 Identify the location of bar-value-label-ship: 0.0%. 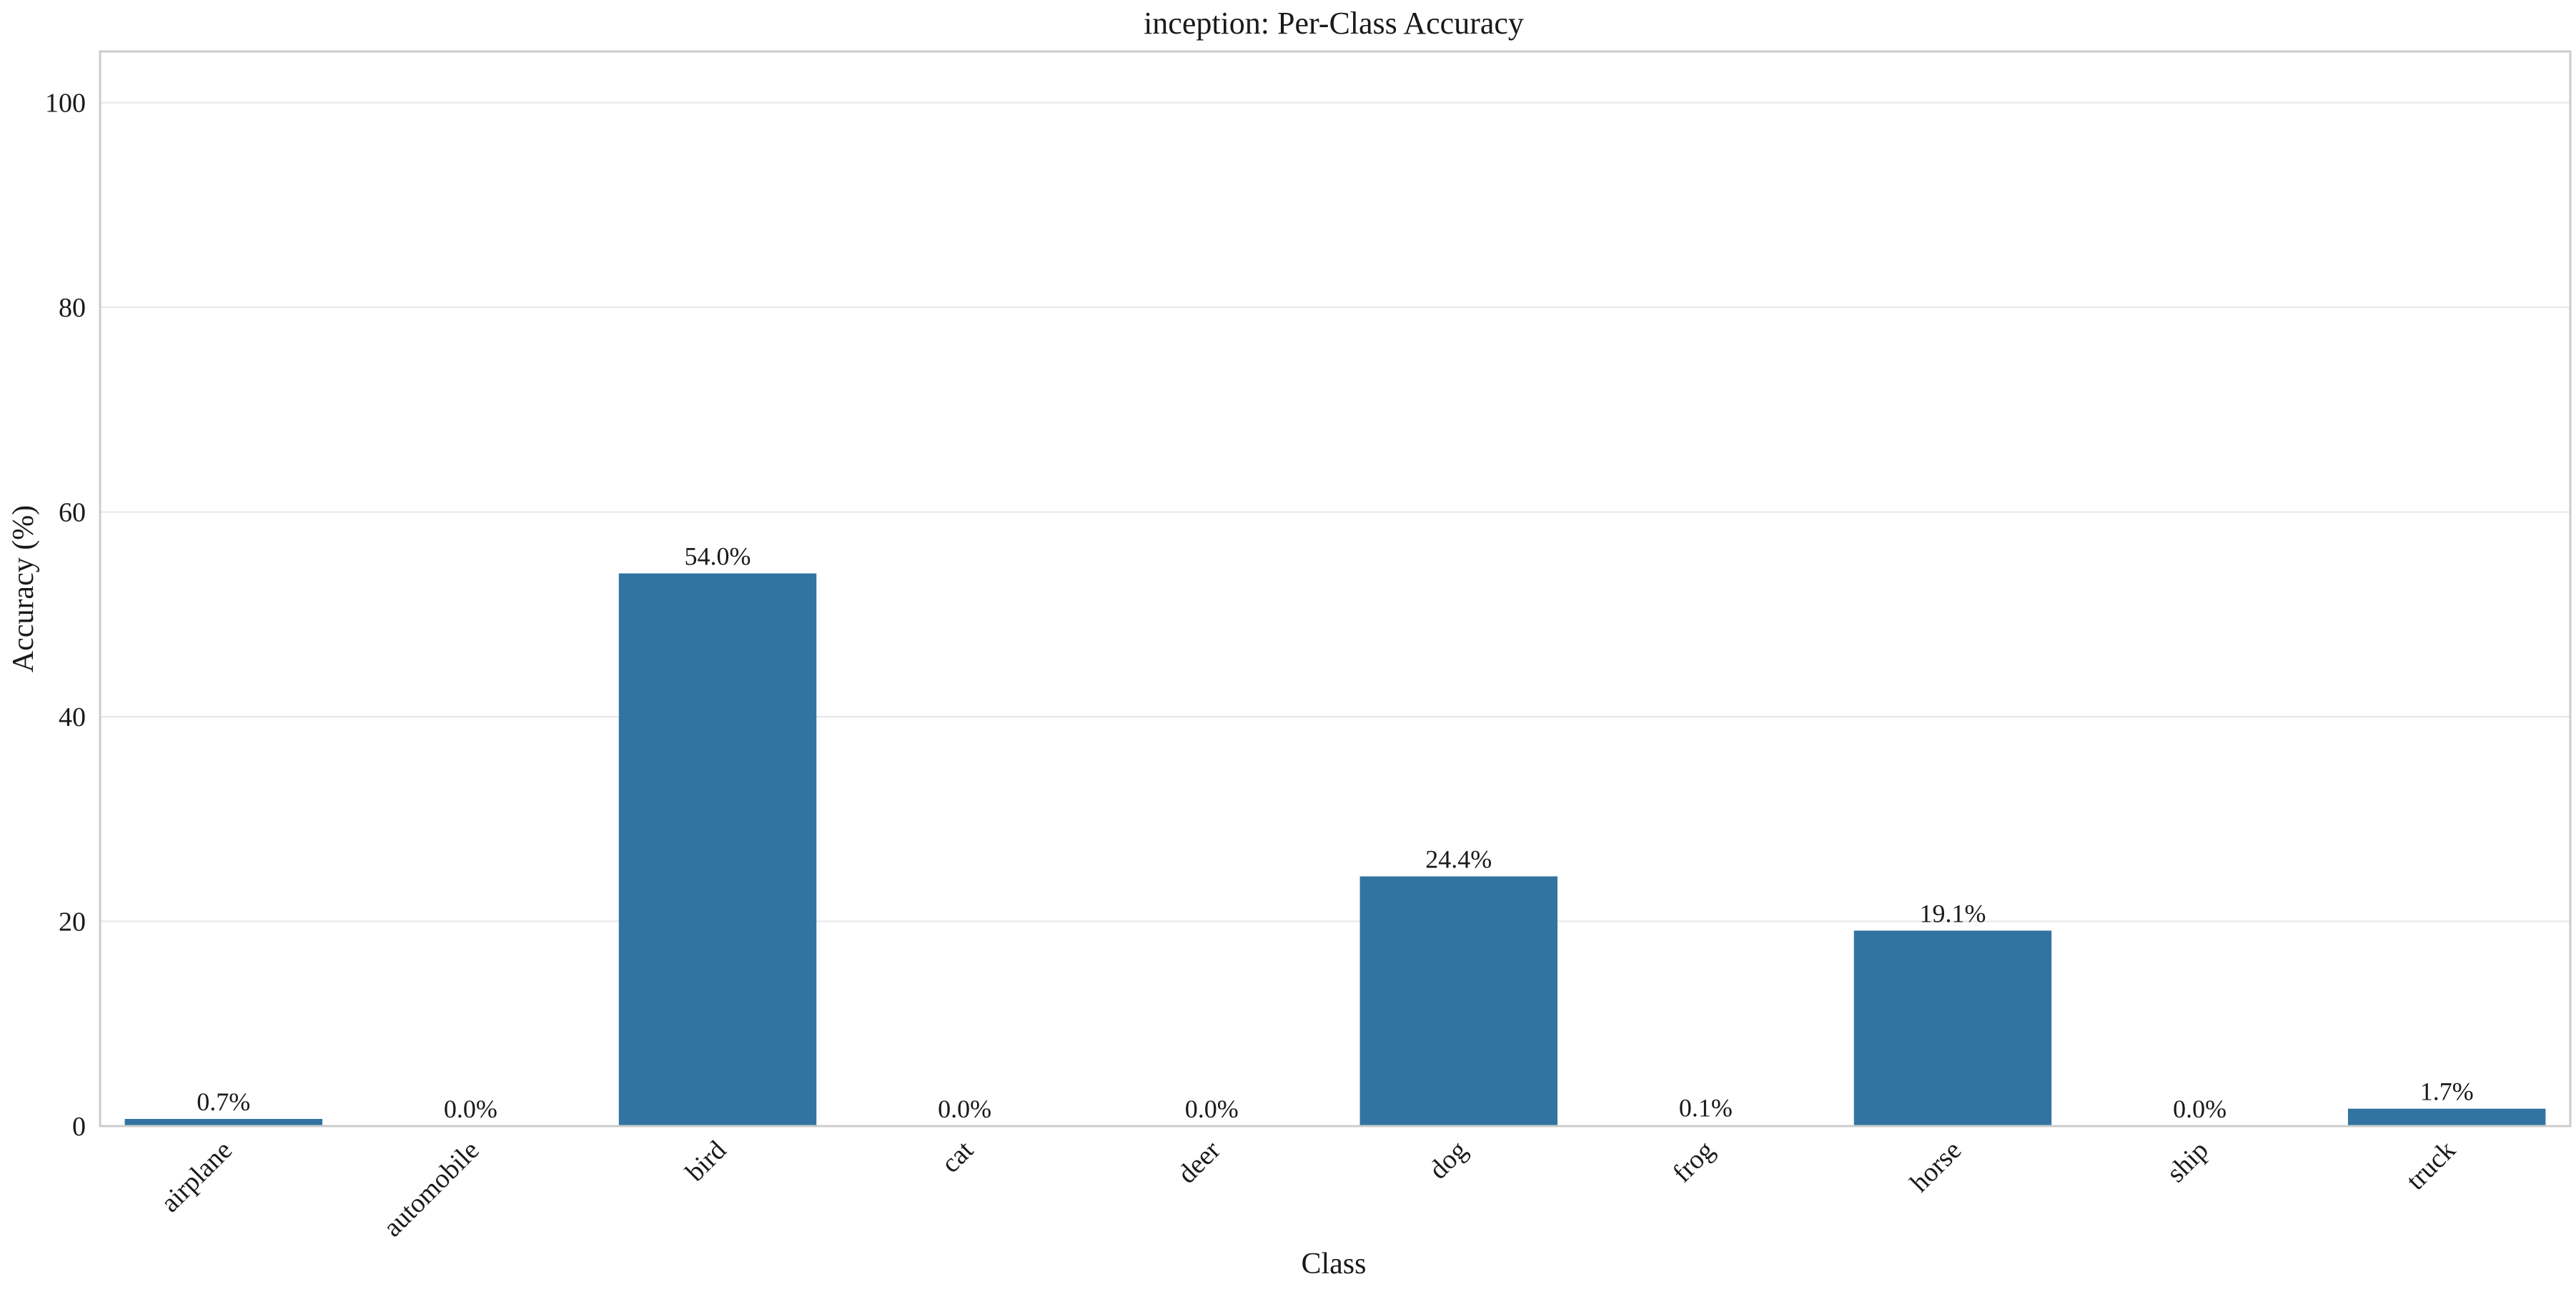
(2199, 1109).